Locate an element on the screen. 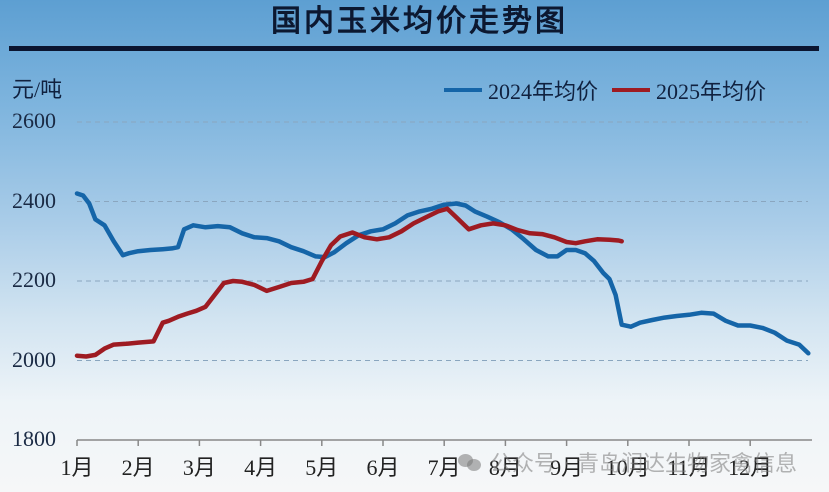  watermark: 公众号 · 青岛润达生物家禽信息 is located at coordinates (627, 462).